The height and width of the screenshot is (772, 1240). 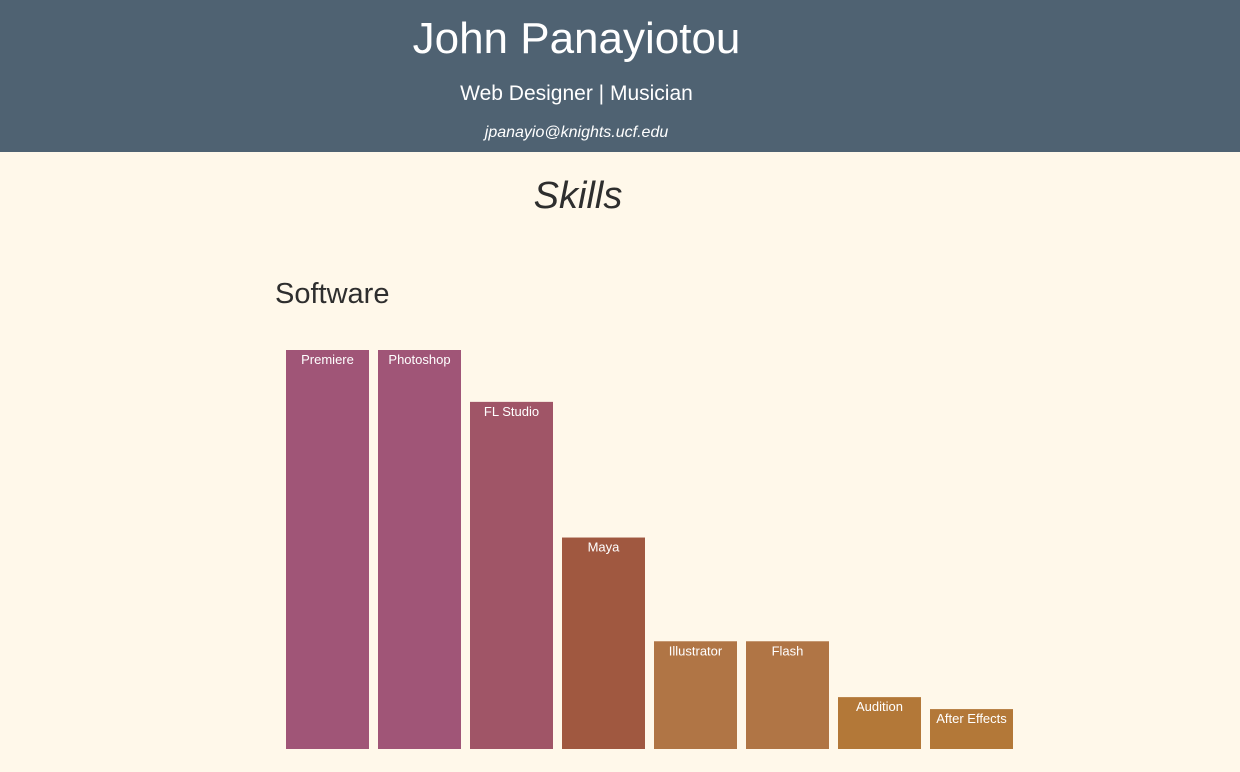 What do you see at coordinates (971, 729) in the screenshot?
I see `bar-after-effects` at bounding box center [971, 729].